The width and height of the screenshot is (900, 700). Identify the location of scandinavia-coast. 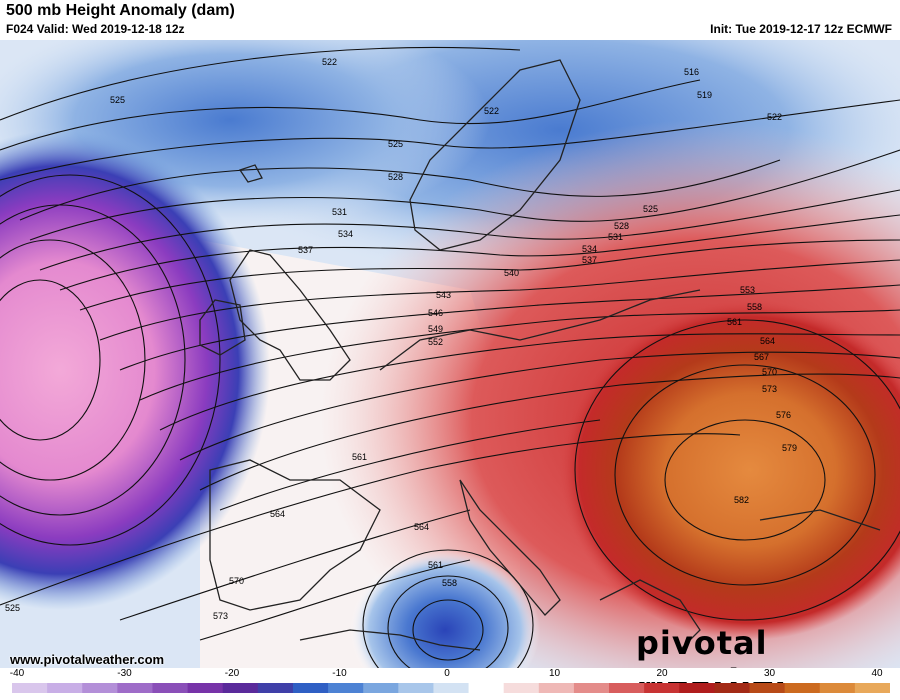
(495, 155).